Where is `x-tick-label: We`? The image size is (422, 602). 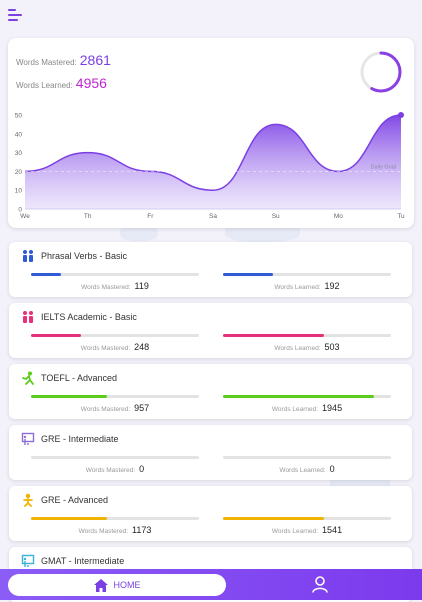 x-tick-label: We is located at coordinates (25, 216).